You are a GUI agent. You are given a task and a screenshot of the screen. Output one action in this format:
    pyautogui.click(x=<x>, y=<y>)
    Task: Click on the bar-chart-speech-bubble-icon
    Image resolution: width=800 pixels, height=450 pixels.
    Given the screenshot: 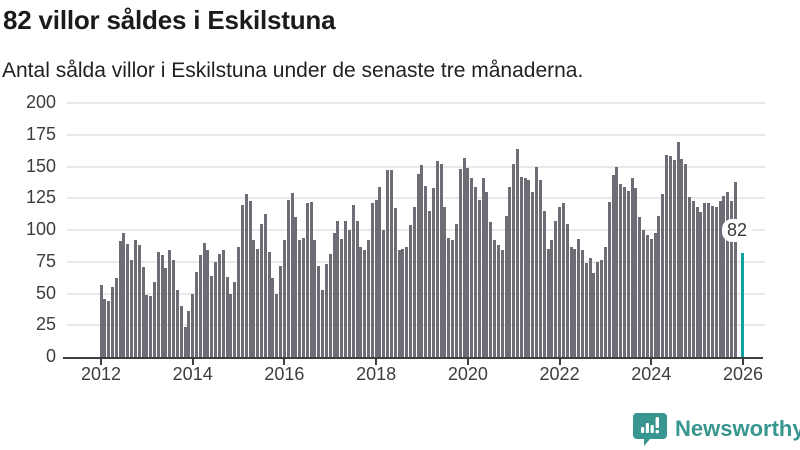 What is the action you would take?
    pyautogui.click(x=650, y=429)
    